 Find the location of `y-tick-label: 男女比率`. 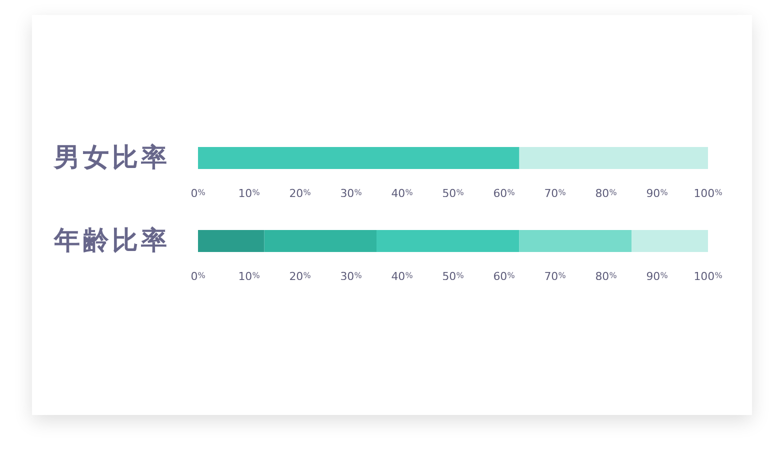

y-tick-label: 男女比率 is located at coordinates (111, 158).